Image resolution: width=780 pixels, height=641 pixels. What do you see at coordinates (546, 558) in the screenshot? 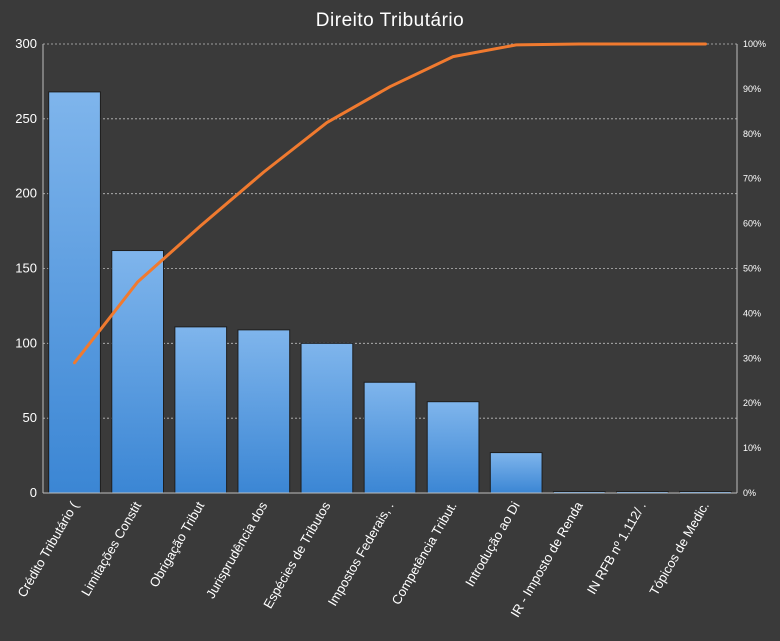
I see `x-tick-label: IR - Imposto de Renda` at bounding box center [546, 558].